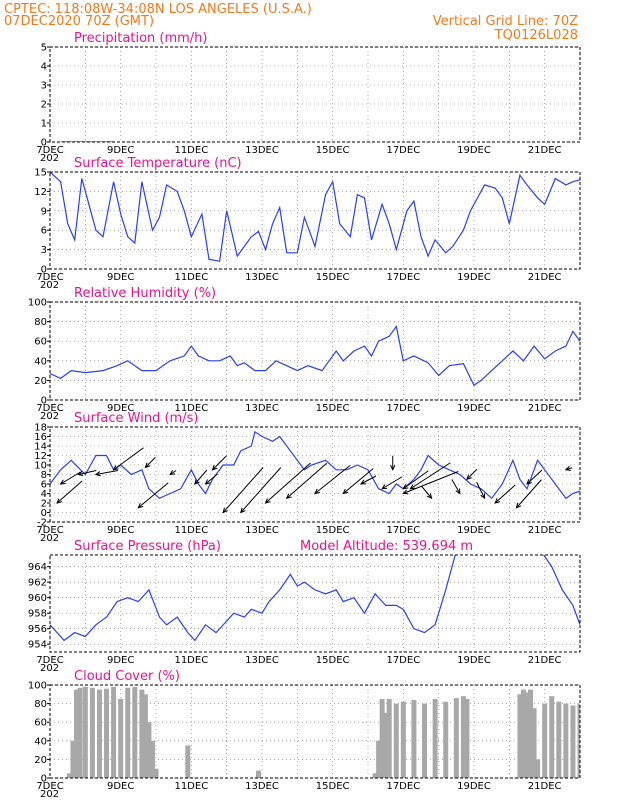  What do you see at coordinates (40, 428) in the screenshot?
I see `y-tick-label: 18` at bounding box center [40, 428].